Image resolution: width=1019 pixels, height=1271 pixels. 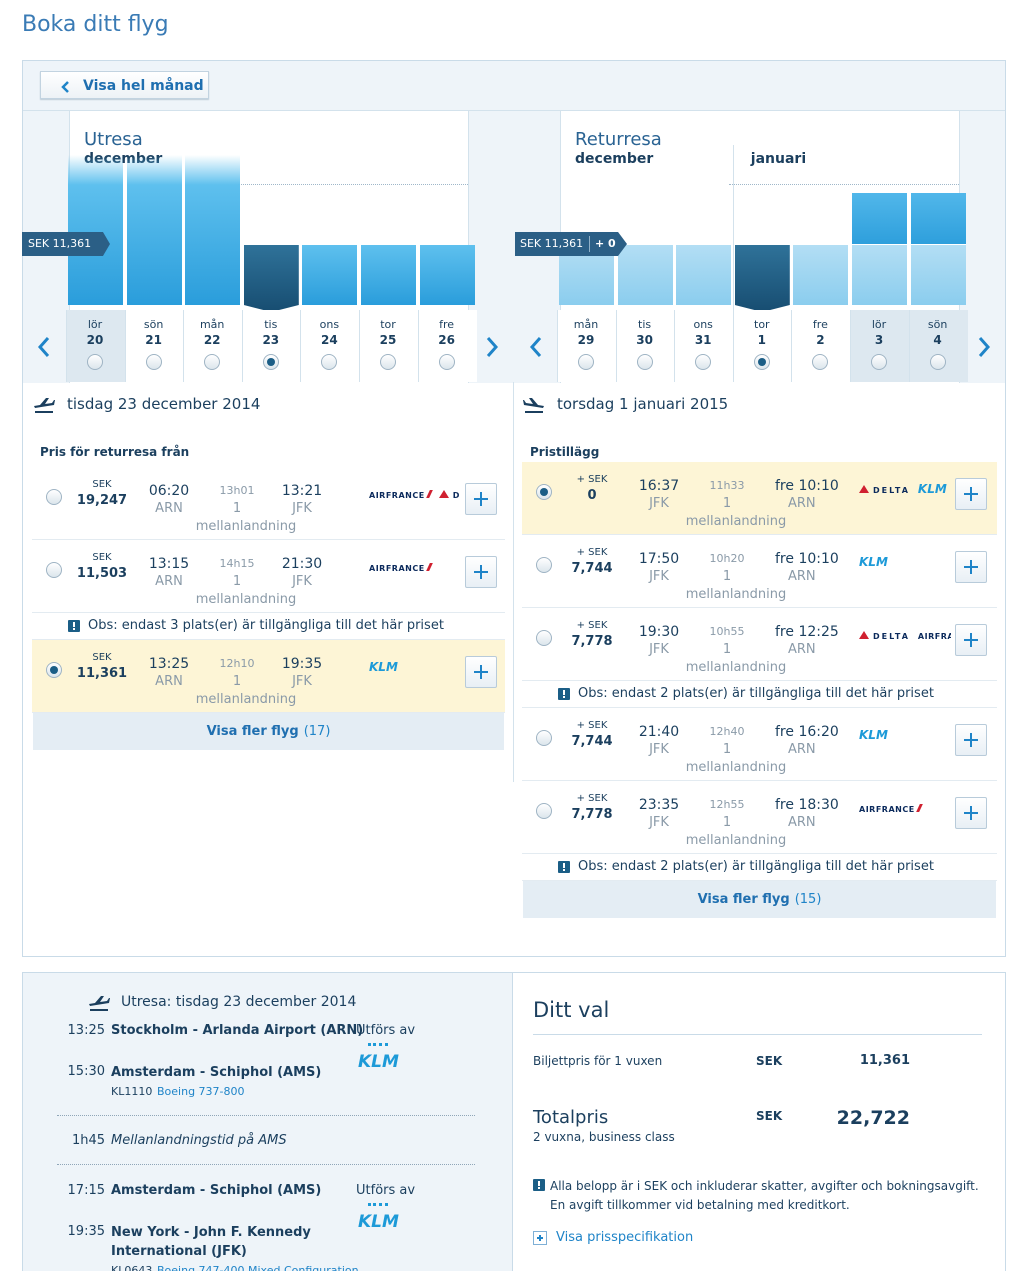 I want to click on price-tag: SEK 11,361, so click(x=66, y=244).